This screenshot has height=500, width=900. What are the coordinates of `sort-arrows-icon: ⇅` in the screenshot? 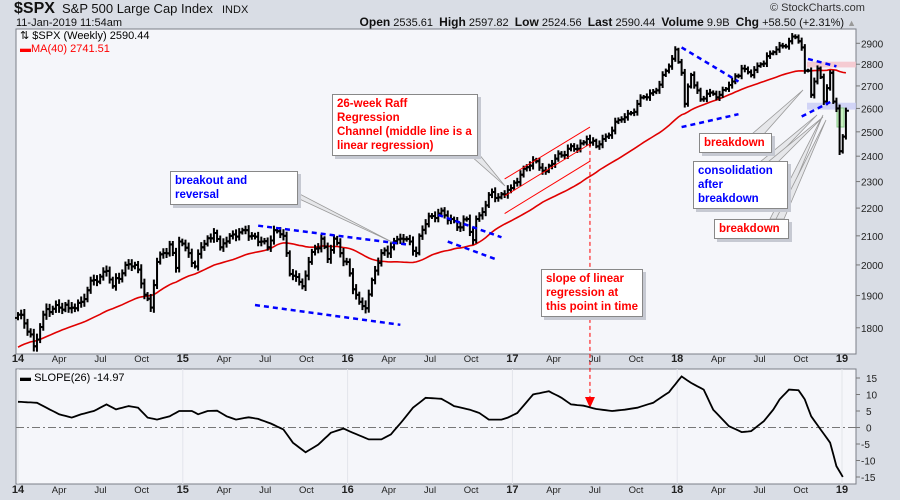 It's located at (25, 36).